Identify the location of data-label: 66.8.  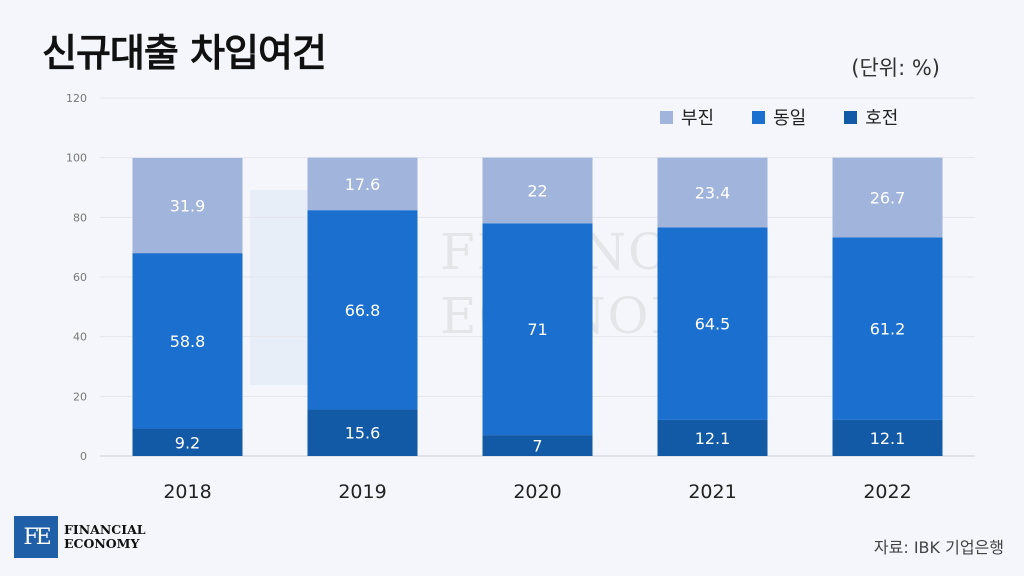
(363, 310).